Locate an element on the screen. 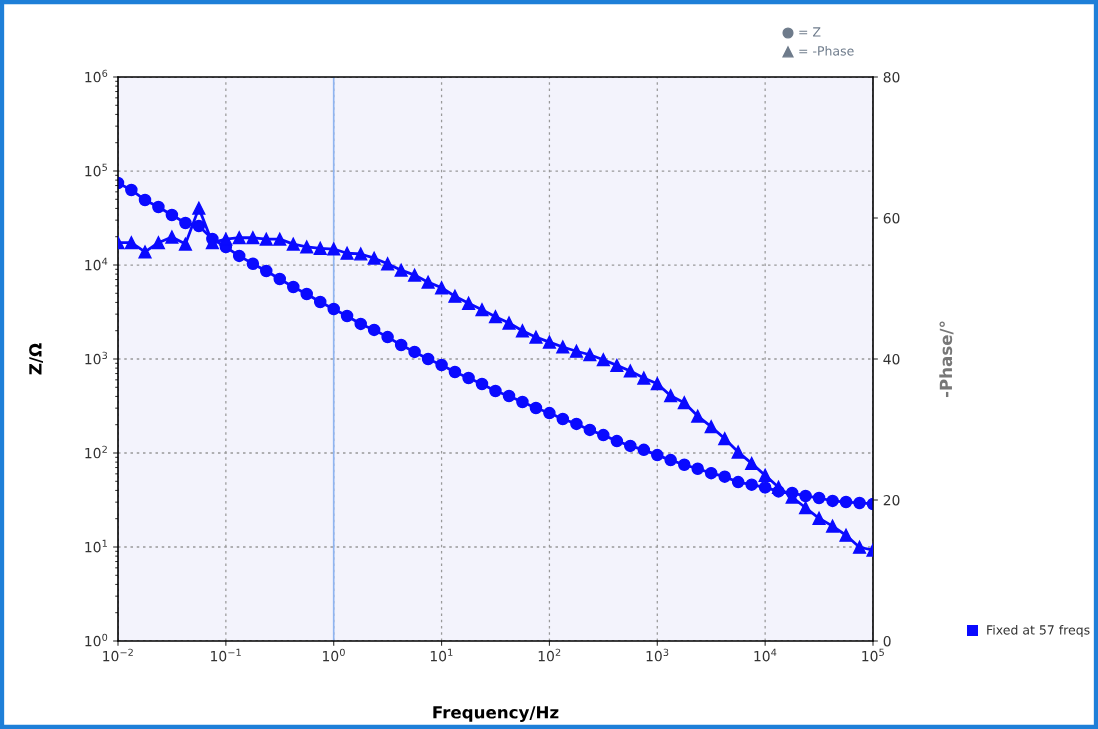 The image size is (1098, 729). y-tick-label: 10$^{4}$ is located at coordinates (96, 264).